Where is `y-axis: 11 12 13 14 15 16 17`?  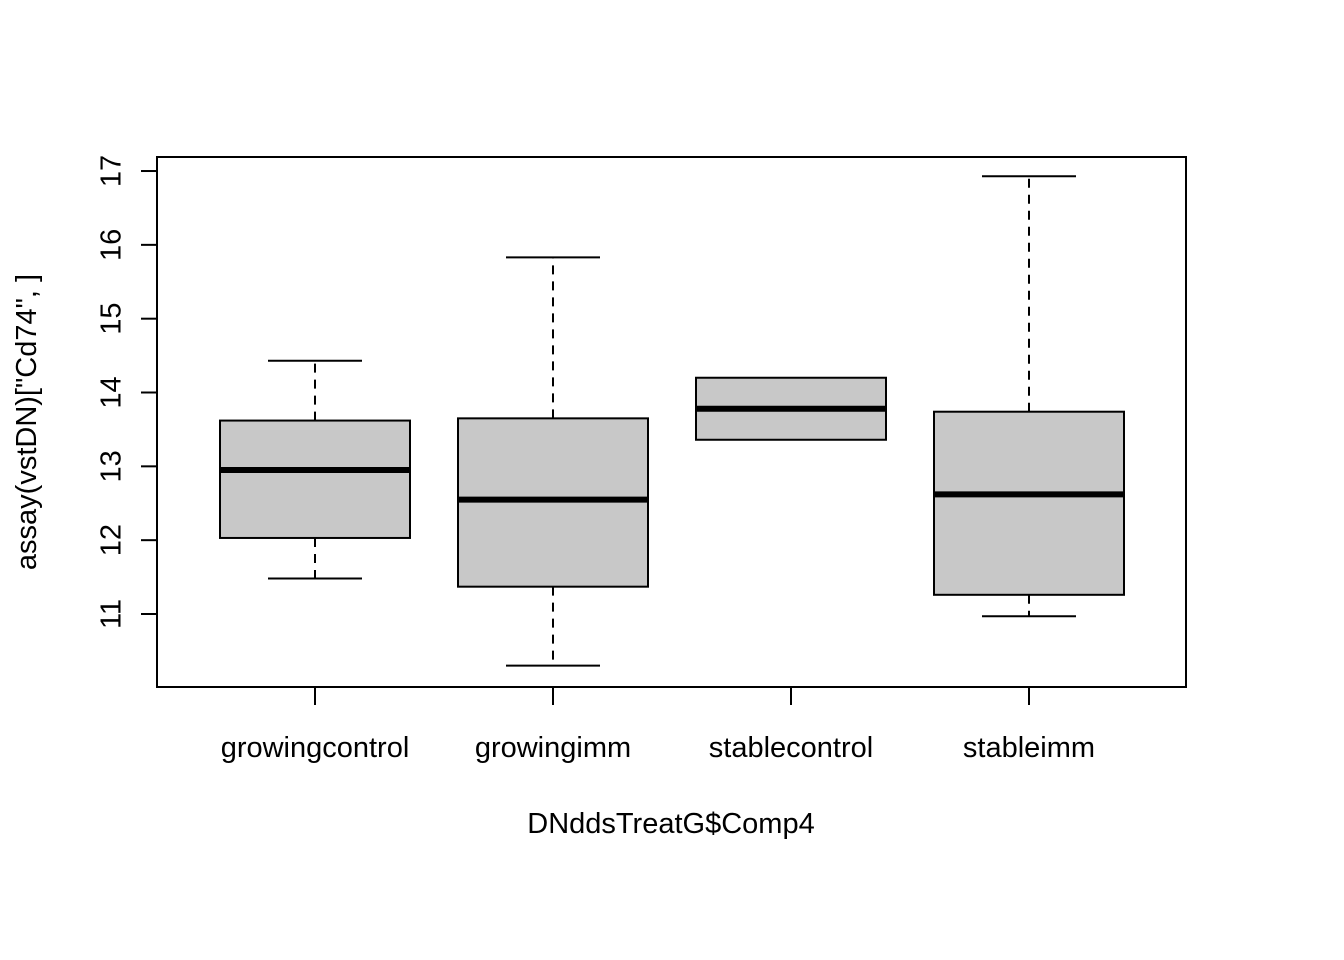
y-axis: 11 12 13 14 15 16 17 is located at coordinates (127, 392).